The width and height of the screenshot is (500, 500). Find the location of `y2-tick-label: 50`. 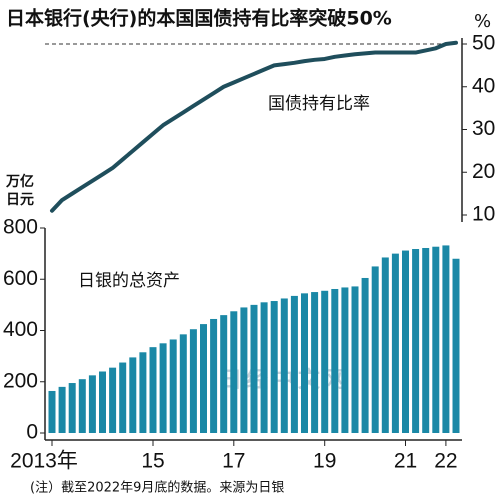

y2-tick-label: 50 is located at coordinates (483, 43).